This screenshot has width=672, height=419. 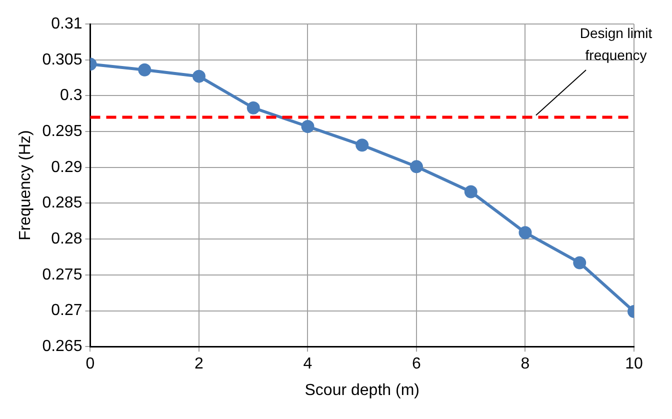 What do you see at coordinates (66, 167) in the screenshot?
I see `y-tick-label: 0.29` at bounding box center [66, 167].